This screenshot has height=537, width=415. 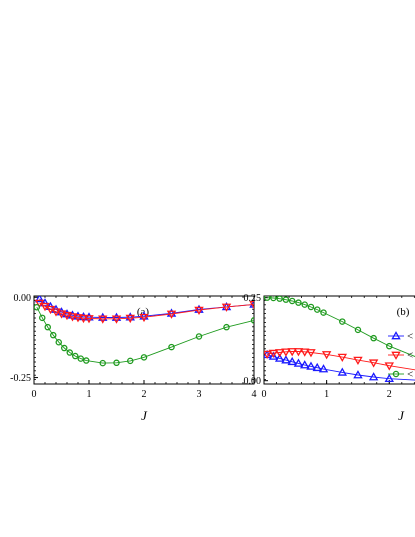 I want to click on y-tick-label: 0.25, so click(x=253, y=298).